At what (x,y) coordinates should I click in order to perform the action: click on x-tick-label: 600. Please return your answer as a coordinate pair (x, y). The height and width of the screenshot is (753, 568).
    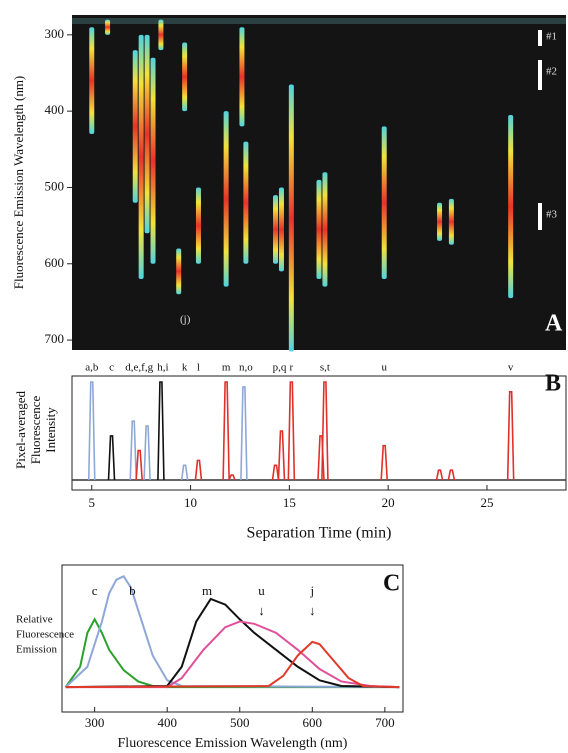
    Looking at the image, I should click on (313, 722).